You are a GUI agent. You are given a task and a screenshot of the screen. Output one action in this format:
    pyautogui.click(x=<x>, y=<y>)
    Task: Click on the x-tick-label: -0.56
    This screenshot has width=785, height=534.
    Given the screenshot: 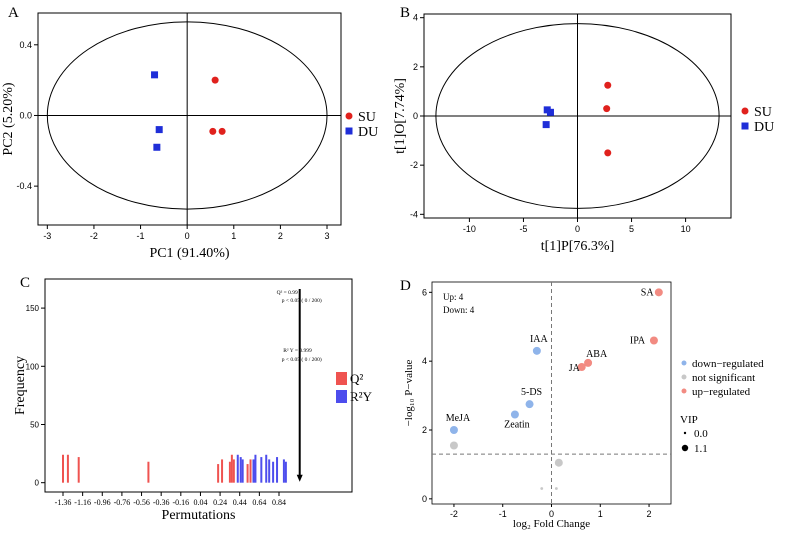 What is the action you would take?
    pyautogui.click(x=141, y=502)
    